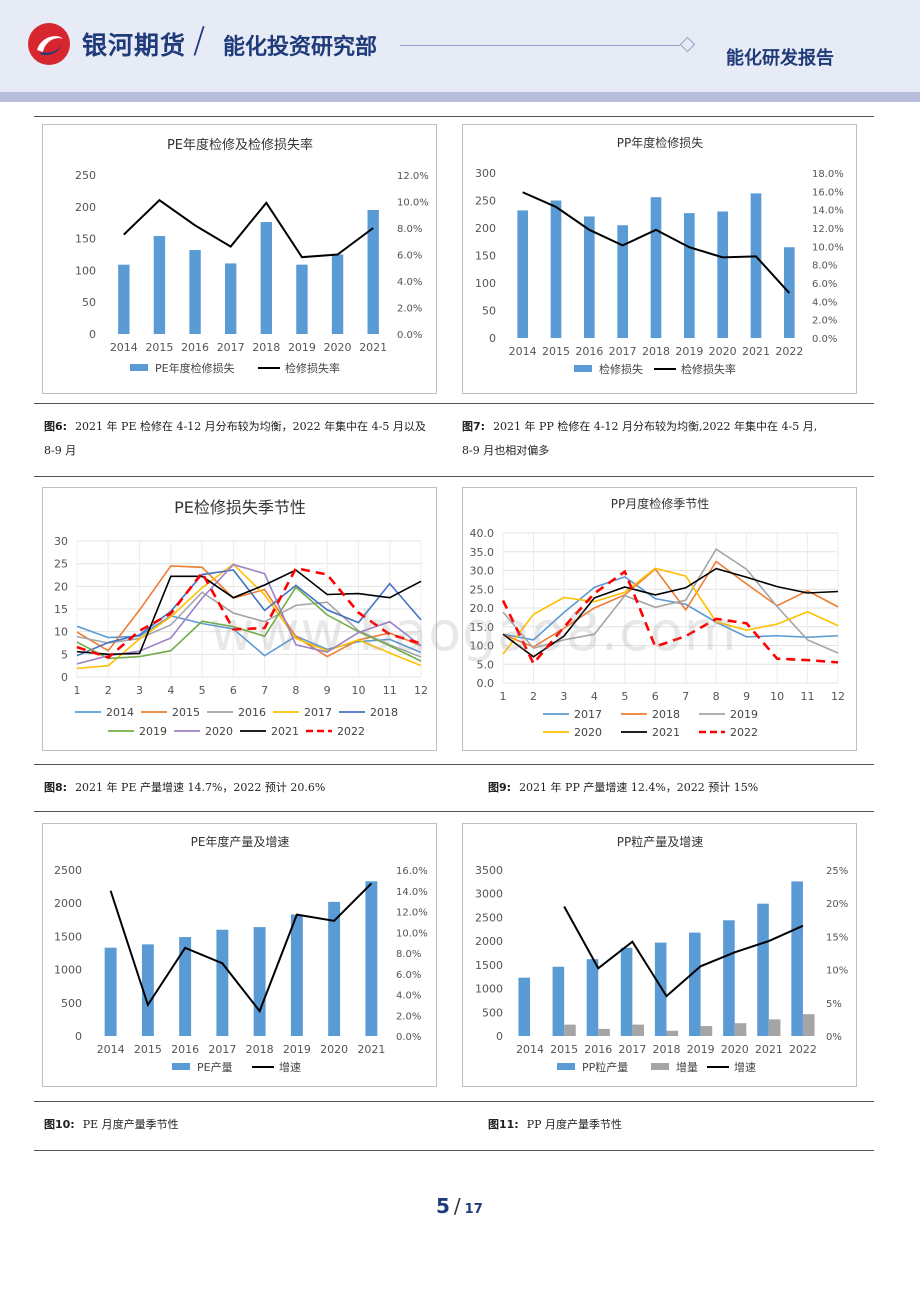 The image size is (920, 1302). Describe the element at coordinates (482, 608) in the screenshot. I see `y-tick-label: 20.0` at that location.